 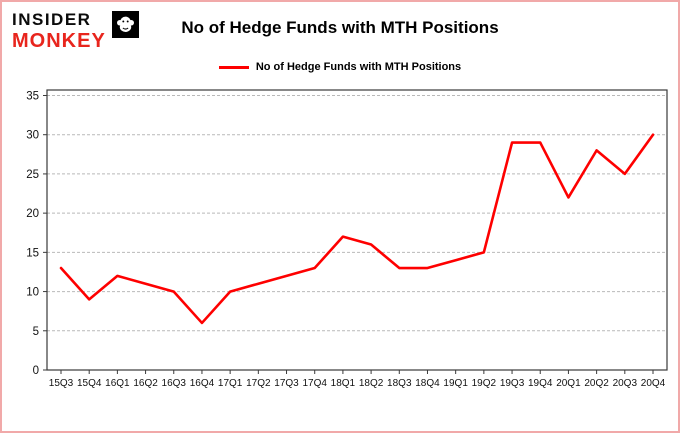 I want to click on x-tick-label: 19Q1, so click(x=455, y=383).